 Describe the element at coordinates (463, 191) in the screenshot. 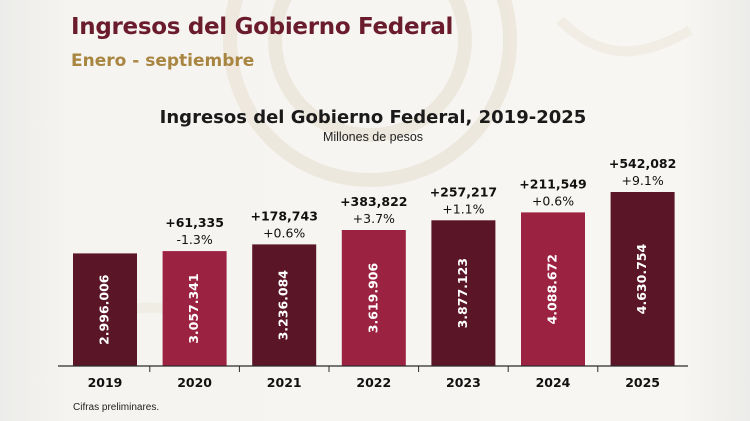

I see `absolute-change-label: +257,217` at that location.